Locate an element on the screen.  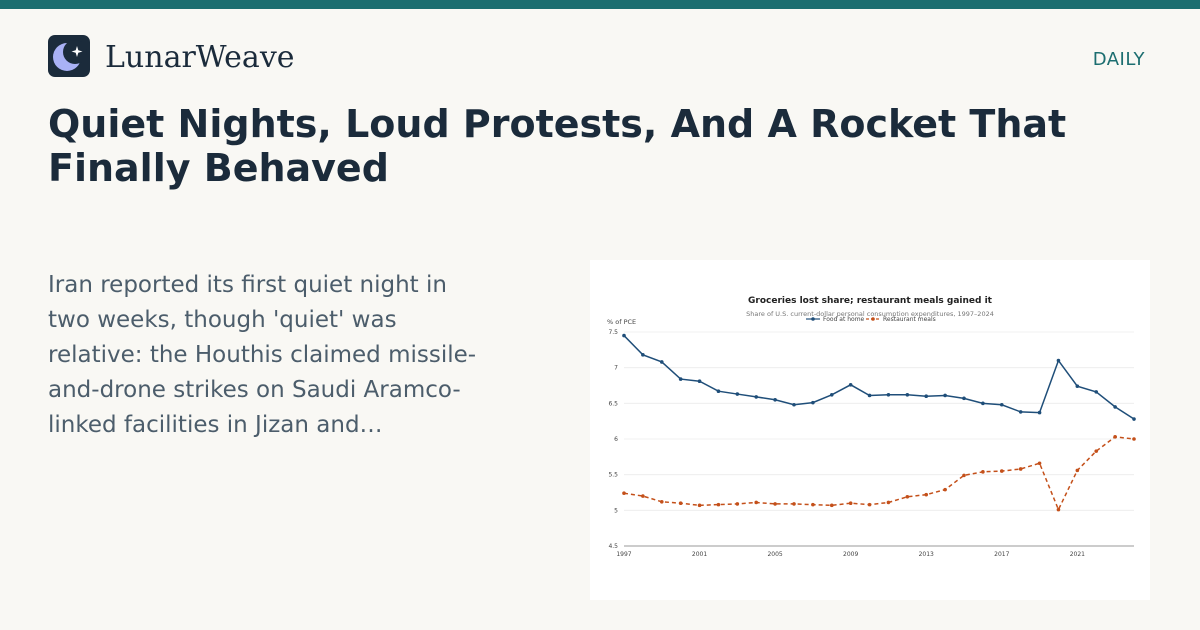
brand-name: LunarWeave is located at coordinates (200, 57).